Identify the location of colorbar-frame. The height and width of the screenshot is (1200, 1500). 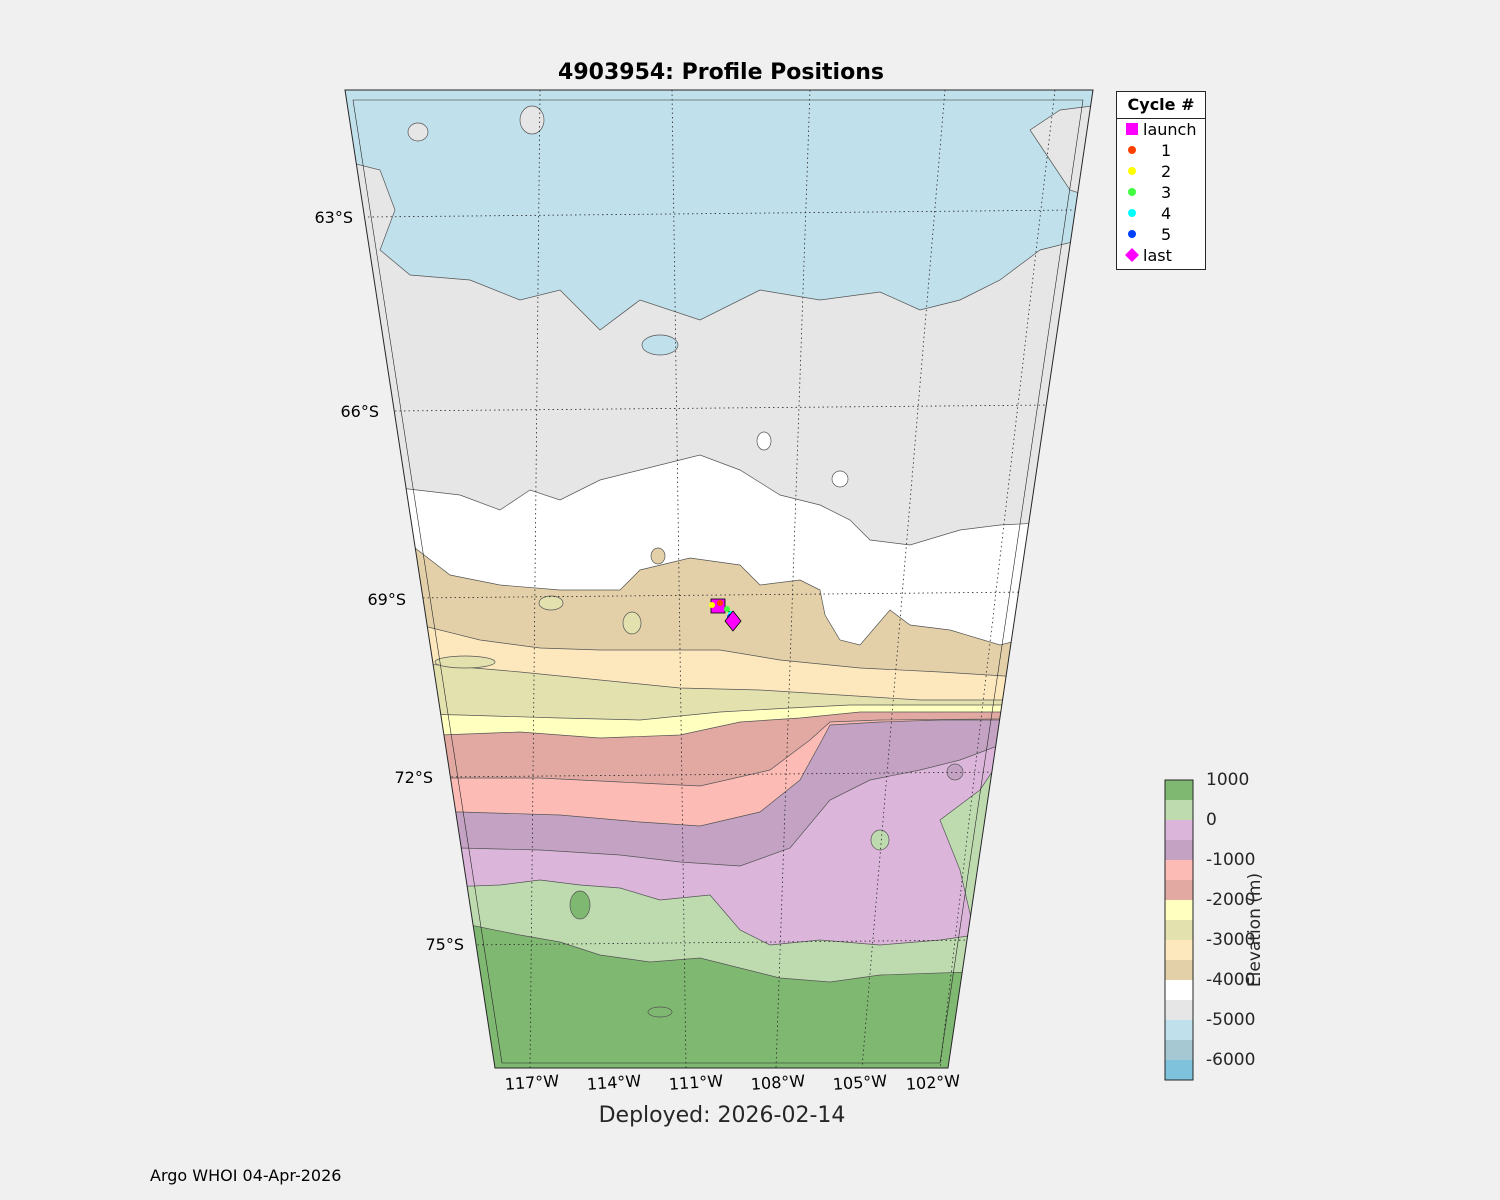
(1179, 930).